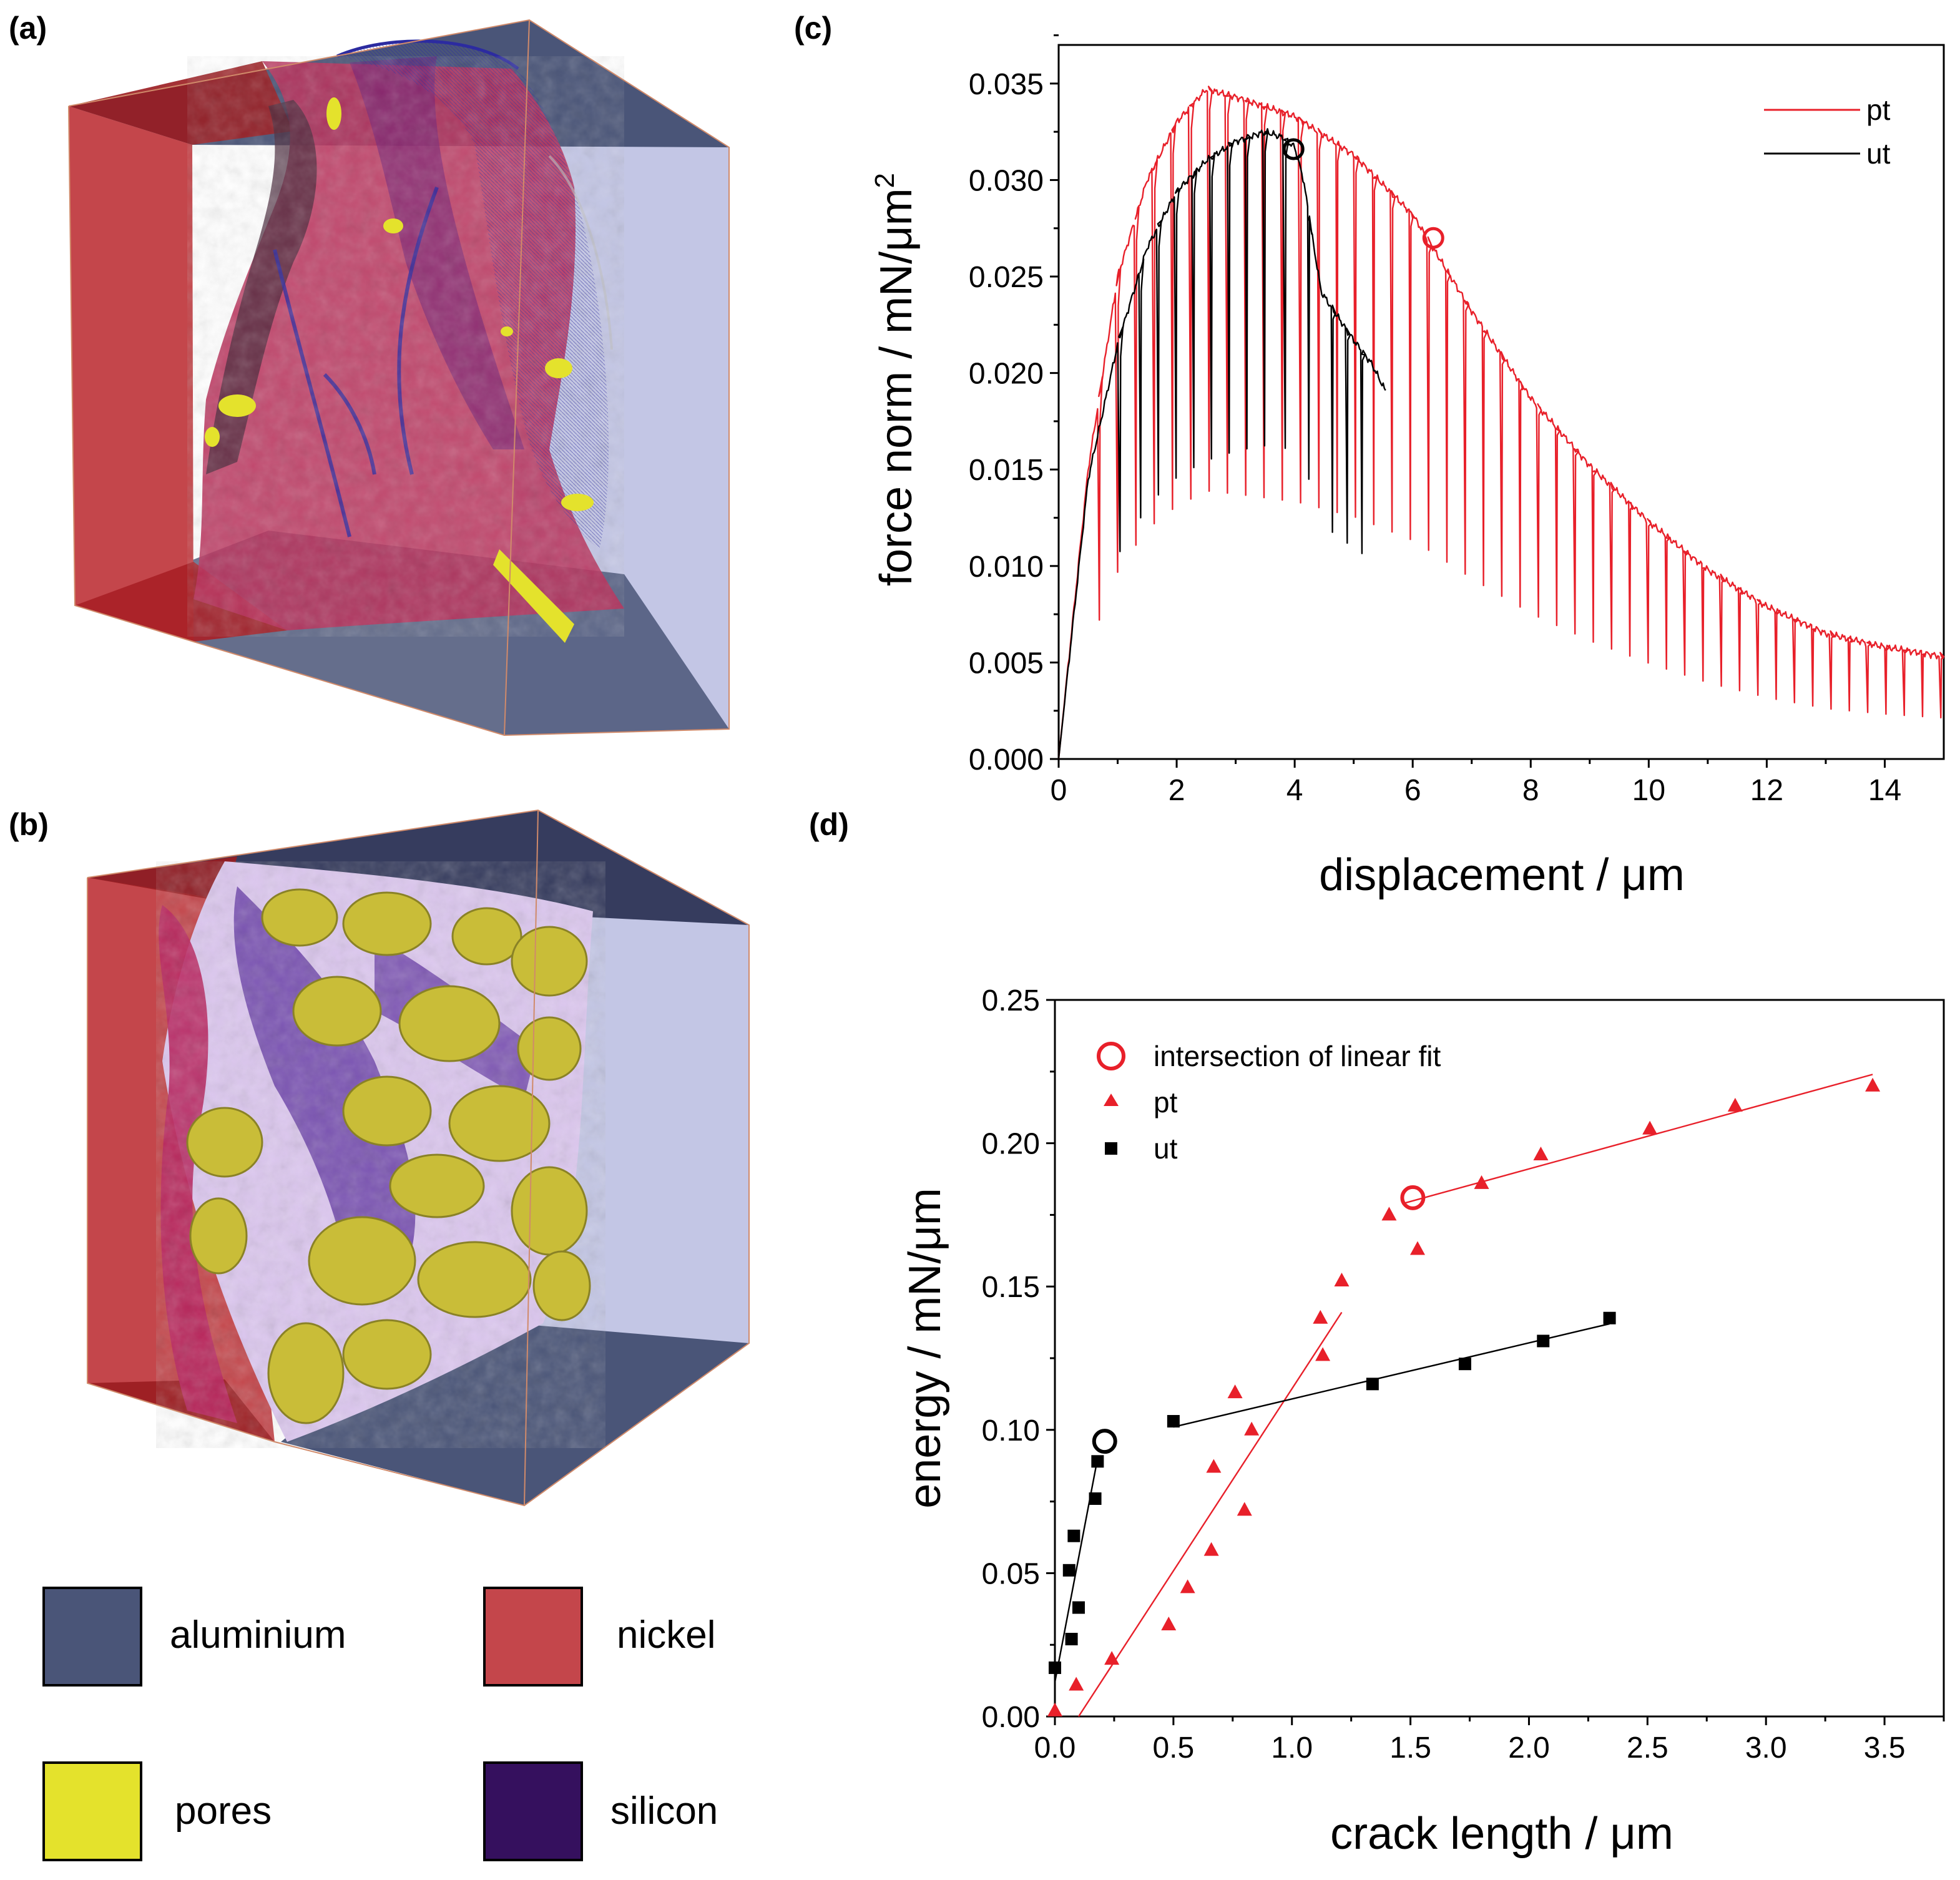  I want to click on key-item-pores: pores, so click(157, 1811).